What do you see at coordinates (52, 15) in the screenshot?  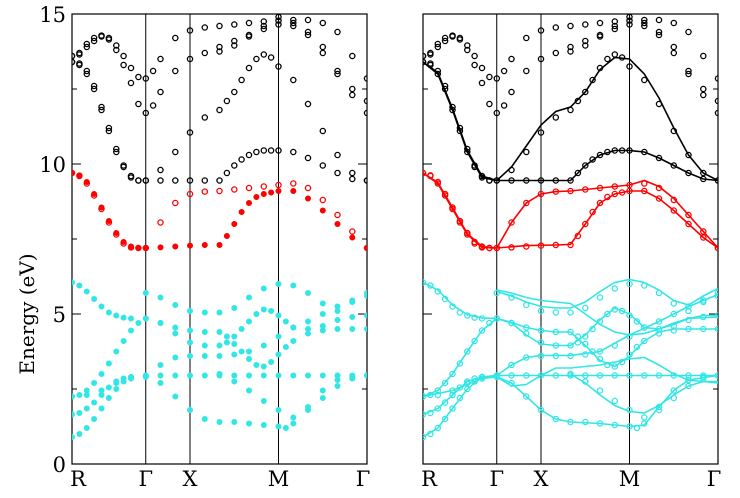 I see `y-tick-label: 15` at bounding box center [52, 15].